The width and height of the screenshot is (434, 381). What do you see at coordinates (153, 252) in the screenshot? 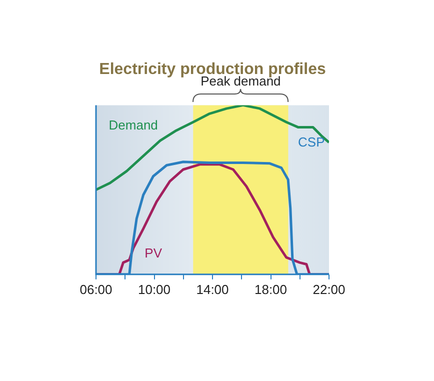
I see `series-label: PV` at bounding box center [153, 252].